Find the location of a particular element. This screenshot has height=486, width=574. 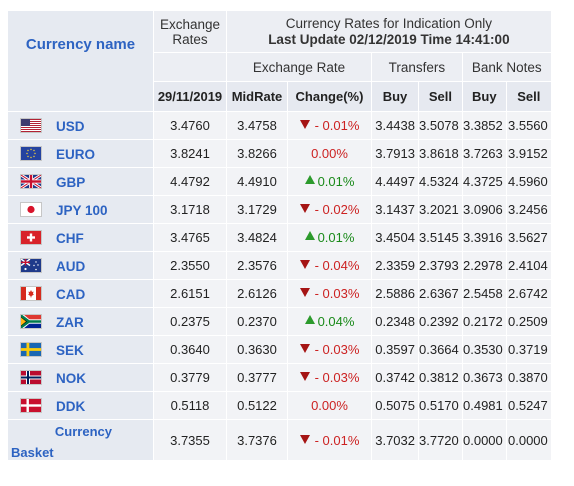

exchange-rates-header: Exchange Rates is located at coordinates (190, 31).